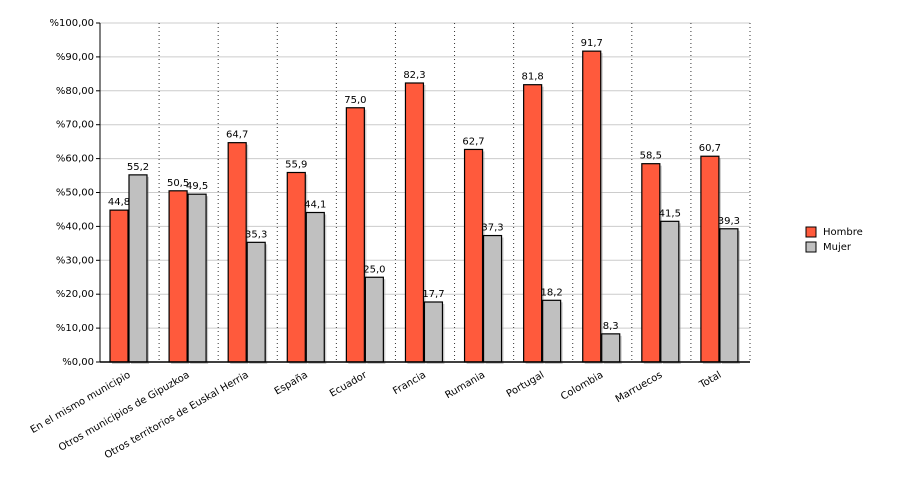  I want to click on value-label: 18,2, so click(552, 292).